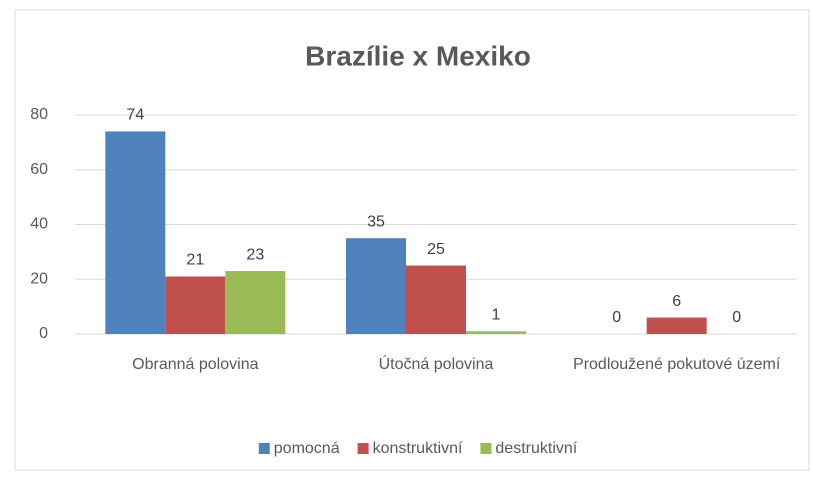 The width and height of the screenshot is (813, 480). What do you see at coordinates (436, 249) in the screenshot?
I see `data-label: 25` at bounding box center [436, 249].